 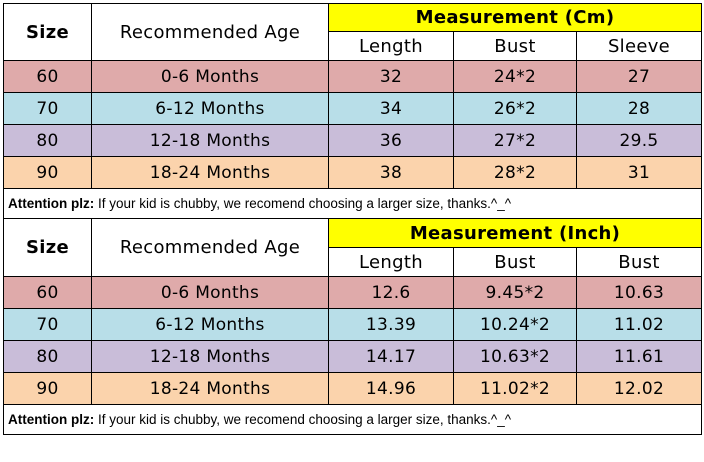 I want to click on inch-header-row: Size Recommended Age Measurement (Inch), so click(x=353, y=247).